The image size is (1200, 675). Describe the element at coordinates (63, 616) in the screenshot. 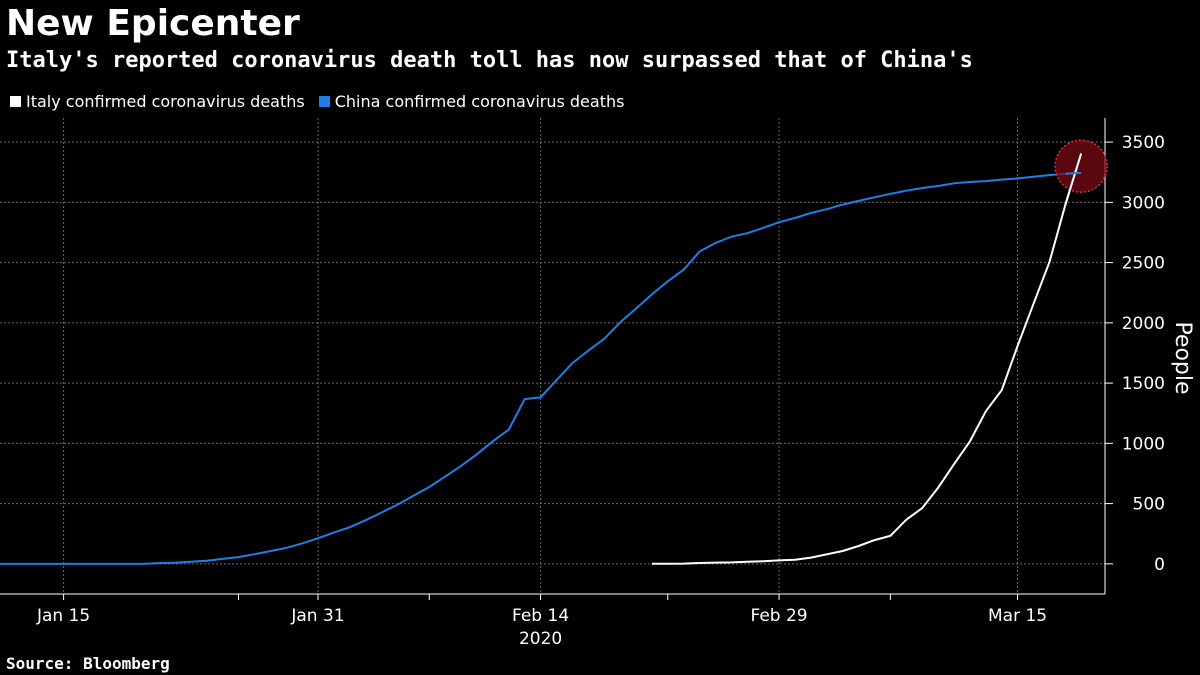

I see `x-tick-label: Jan 15` at that location.